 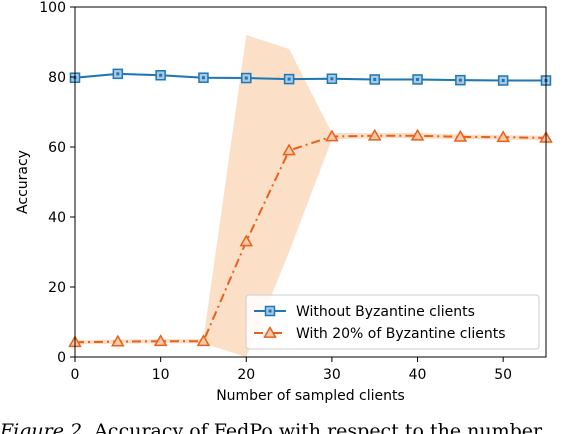 I want to click on x-tick-label: 40, so click(x=418, y=375).